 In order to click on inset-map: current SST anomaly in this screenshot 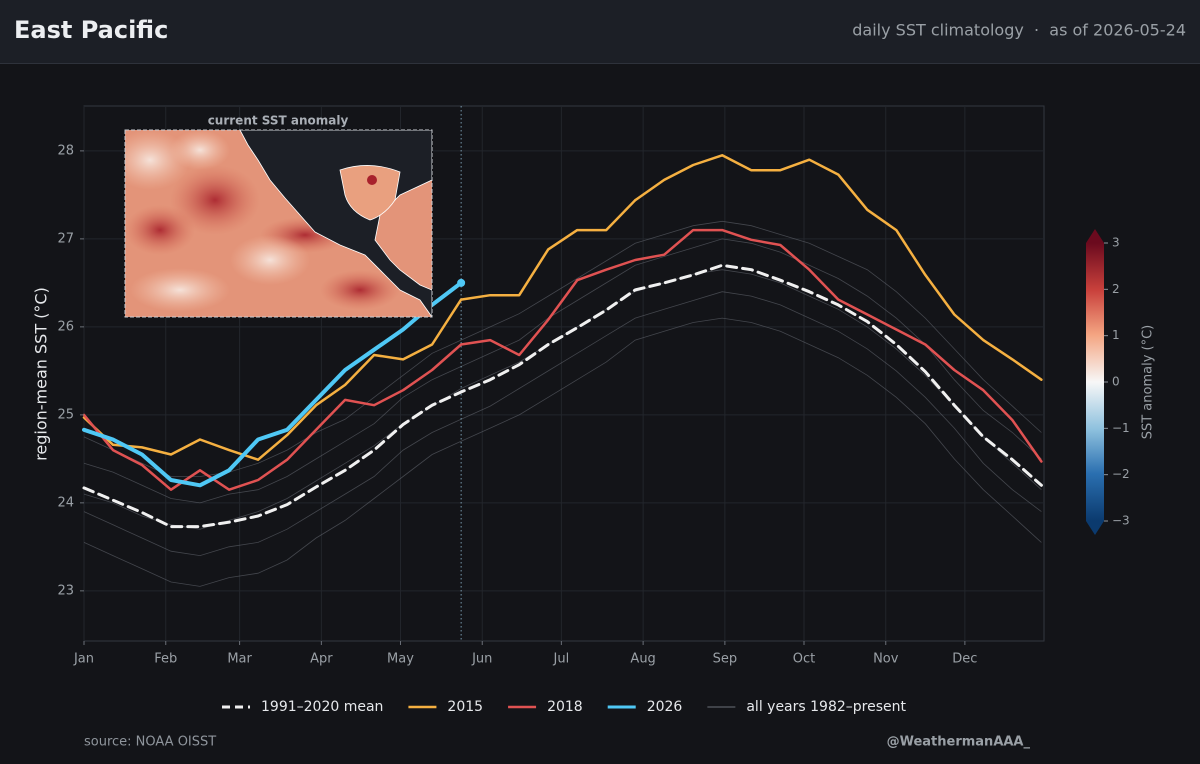, I will do `click(278, 216)`.